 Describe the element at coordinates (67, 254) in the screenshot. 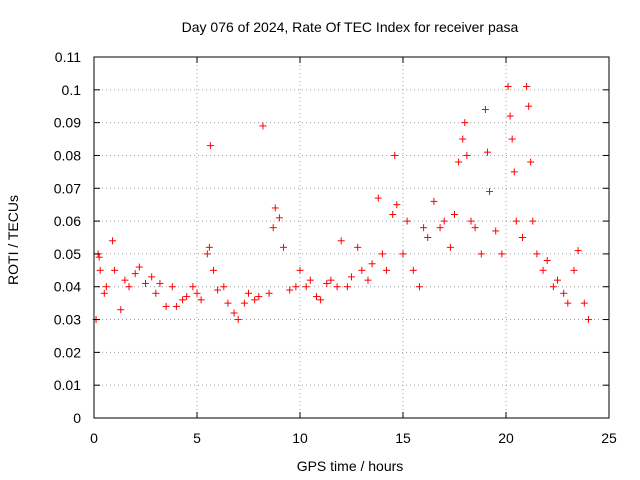

I see `y-tick-label: 0.05` at that location.